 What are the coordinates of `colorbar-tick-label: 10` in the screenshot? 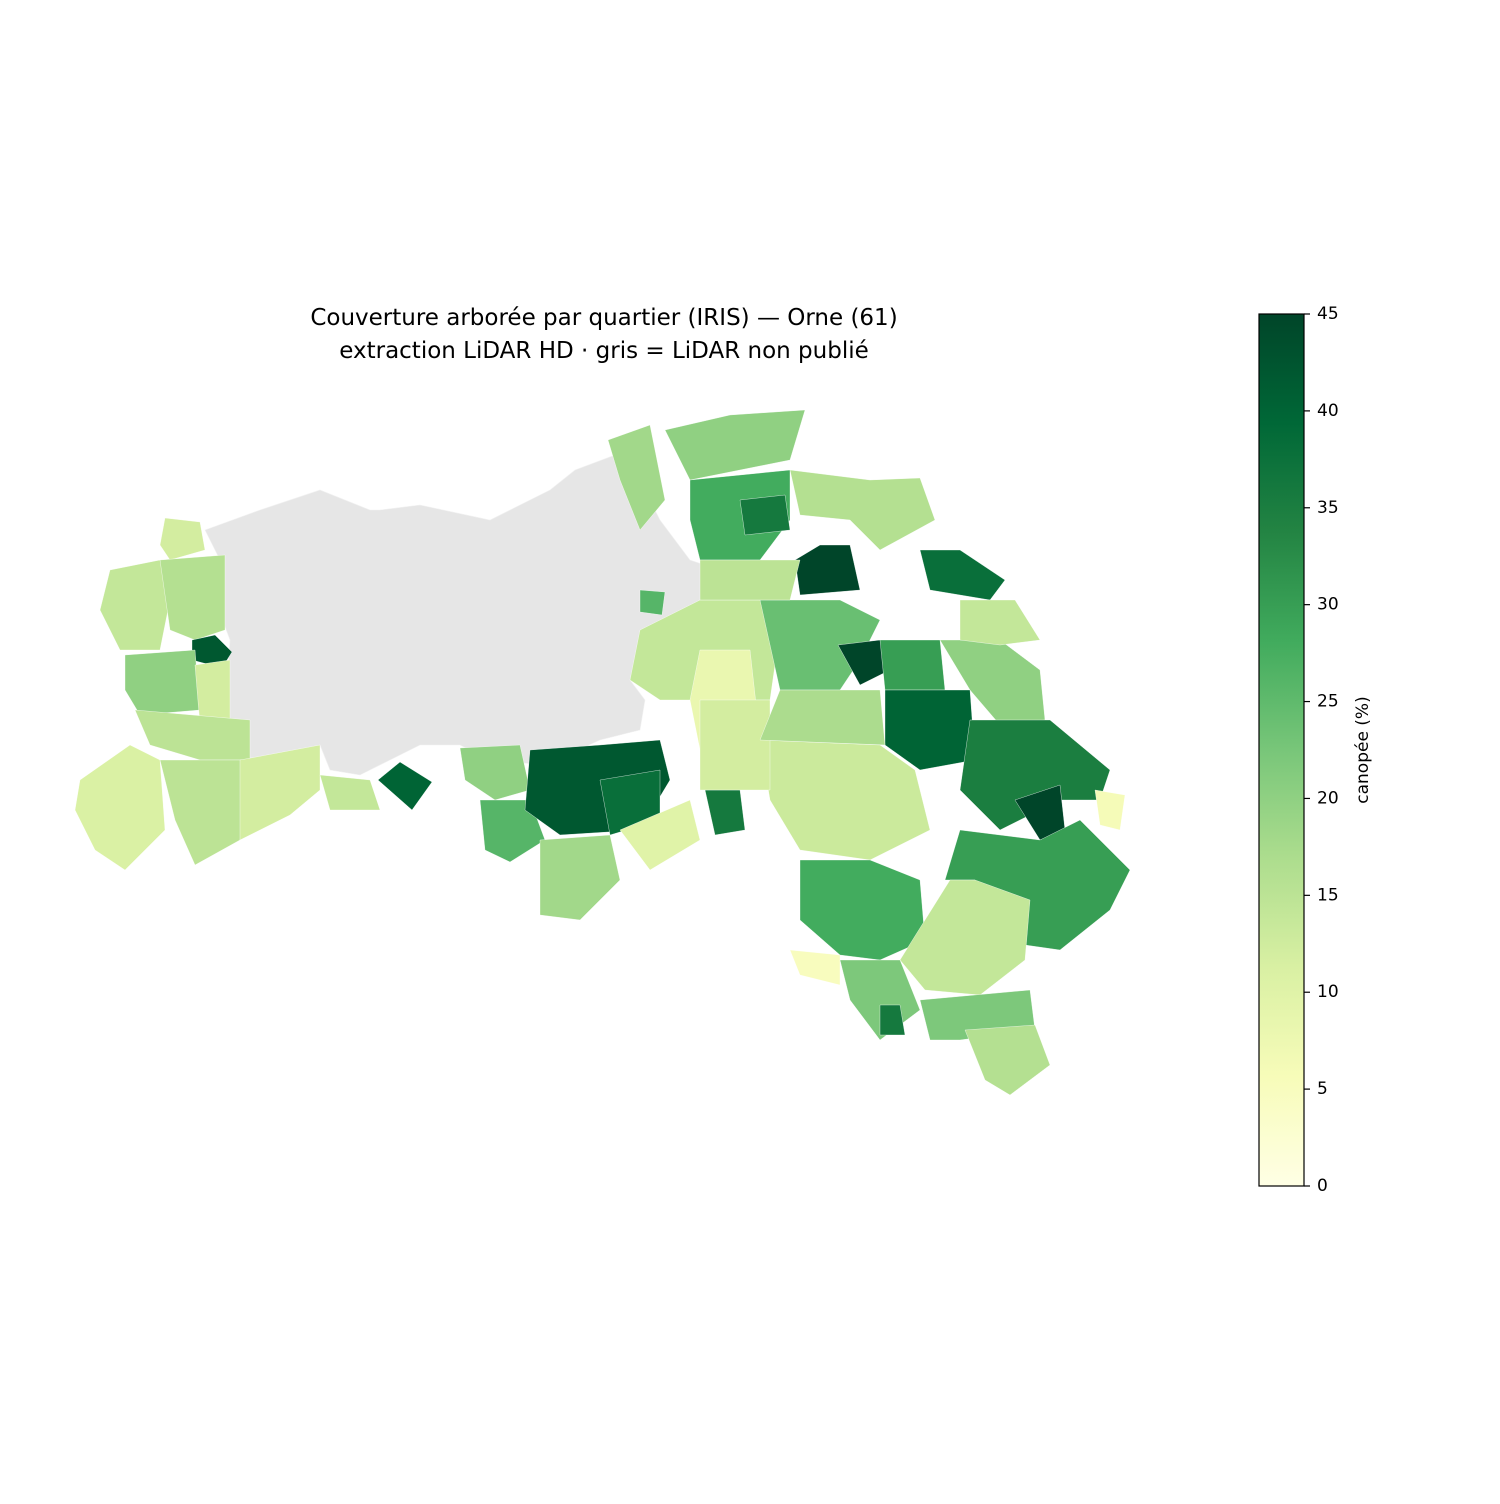 It's located at (1328, 992).